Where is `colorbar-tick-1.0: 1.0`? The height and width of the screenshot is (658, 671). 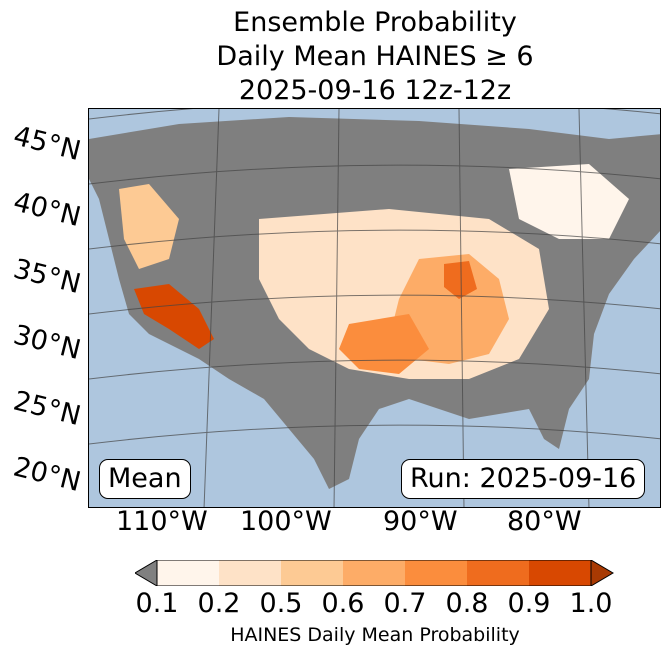 colorbar-tick-1.0: 1.0 is located at coordinates (591, 603).